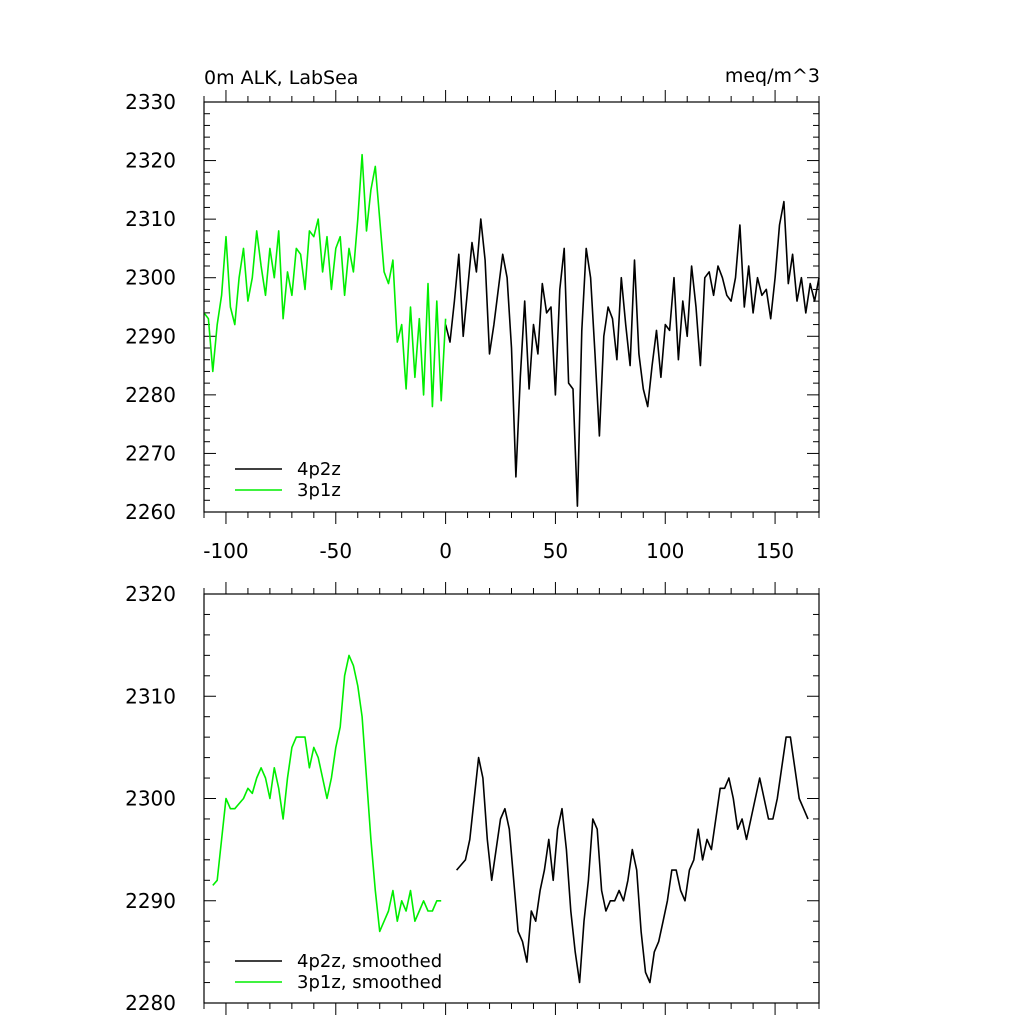  I want to click on y-tick-label: 2270, so click(150, 453).